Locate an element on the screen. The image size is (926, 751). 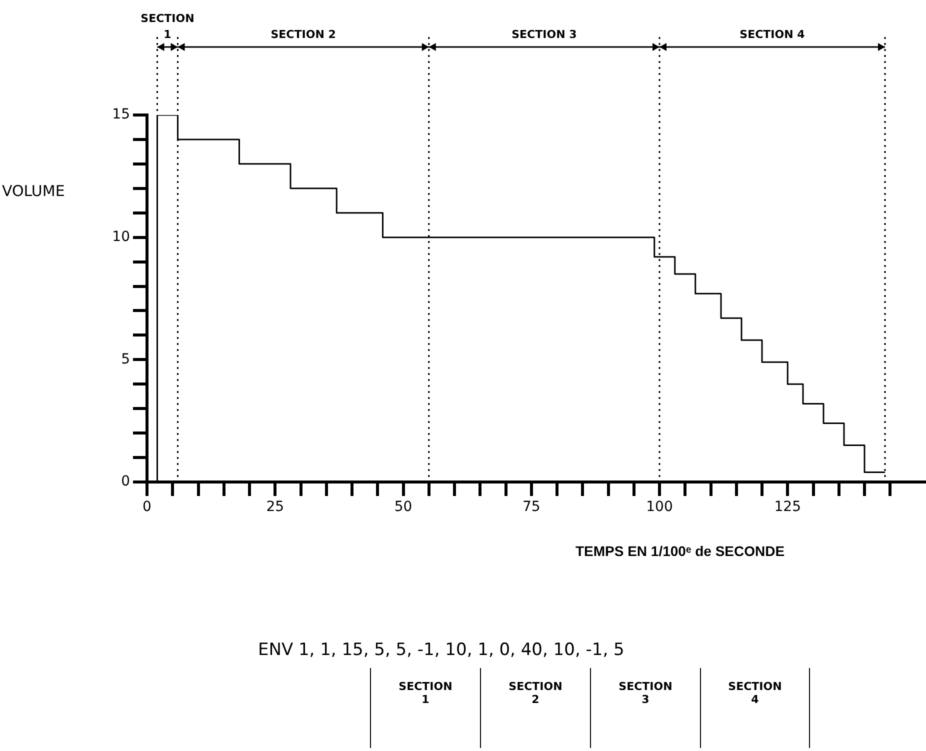
y-tick-label: 15 is located at coordinates (121, 114).